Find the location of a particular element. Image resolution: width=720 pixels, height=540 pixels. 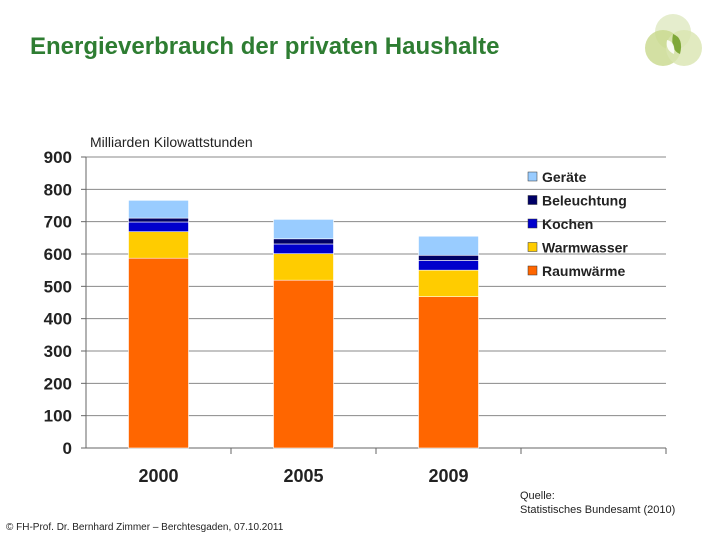

leaf-circles-logo is located at coordinates (673, 40).